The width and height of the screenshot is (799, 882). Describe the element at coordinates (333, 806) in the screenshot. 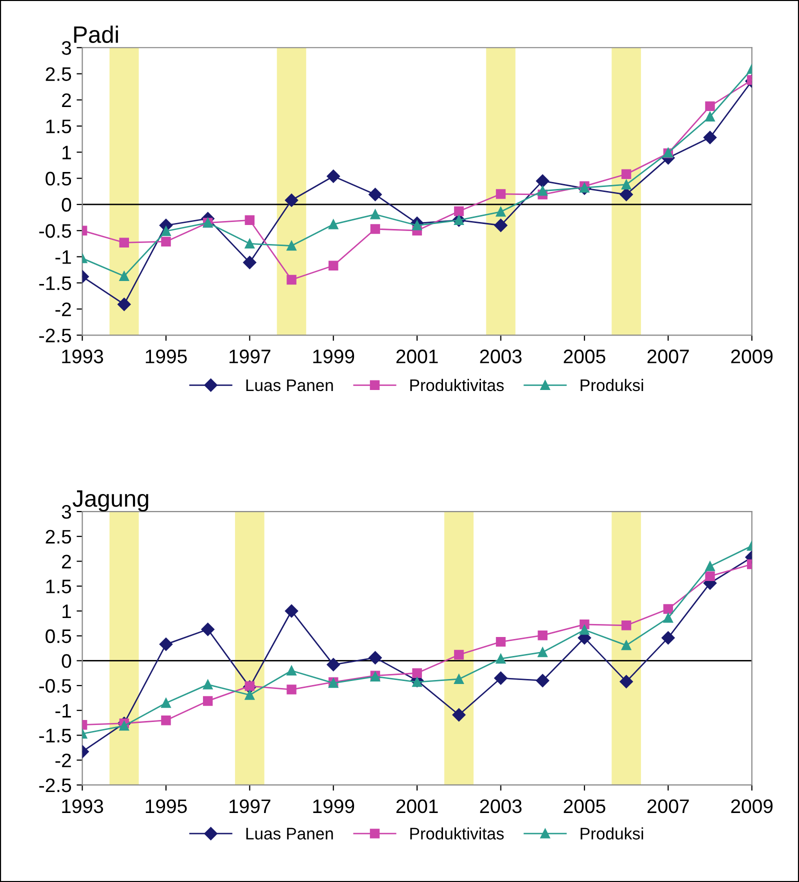

I see `x-tick-label: 1999` at that location.